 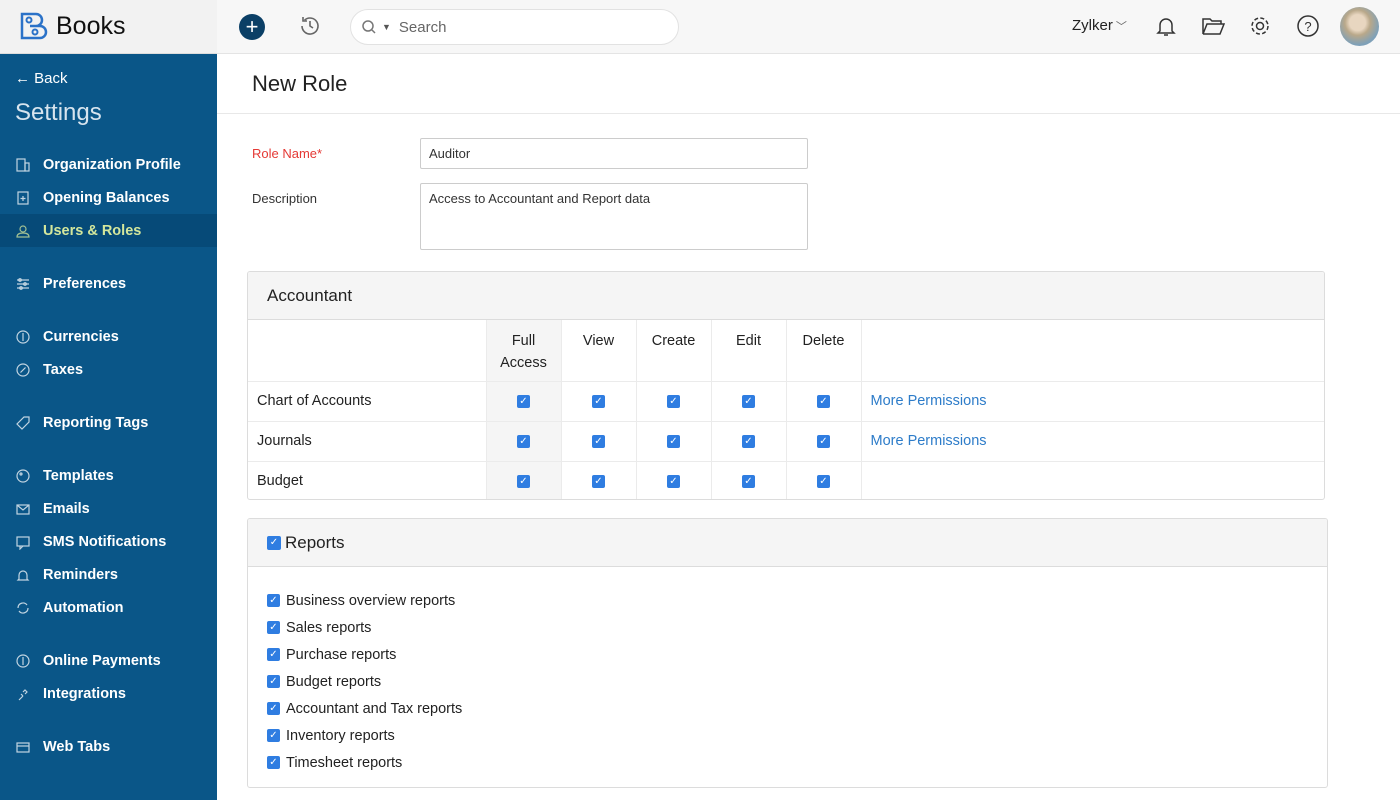 I want to click on accountant-title: Accountant, so click(x=786, y=296).